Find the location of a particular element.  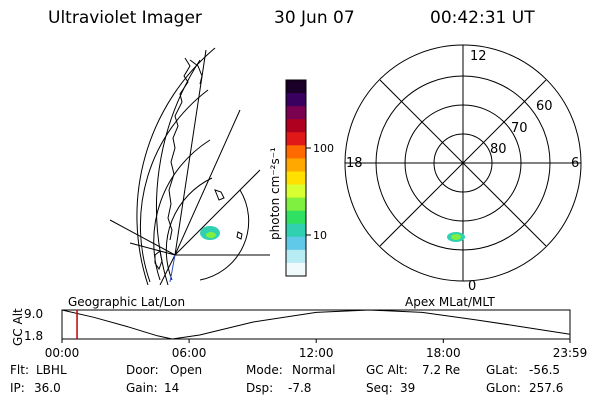

gc-alt-key: GC Alt: is located at coordinates (387, 370).